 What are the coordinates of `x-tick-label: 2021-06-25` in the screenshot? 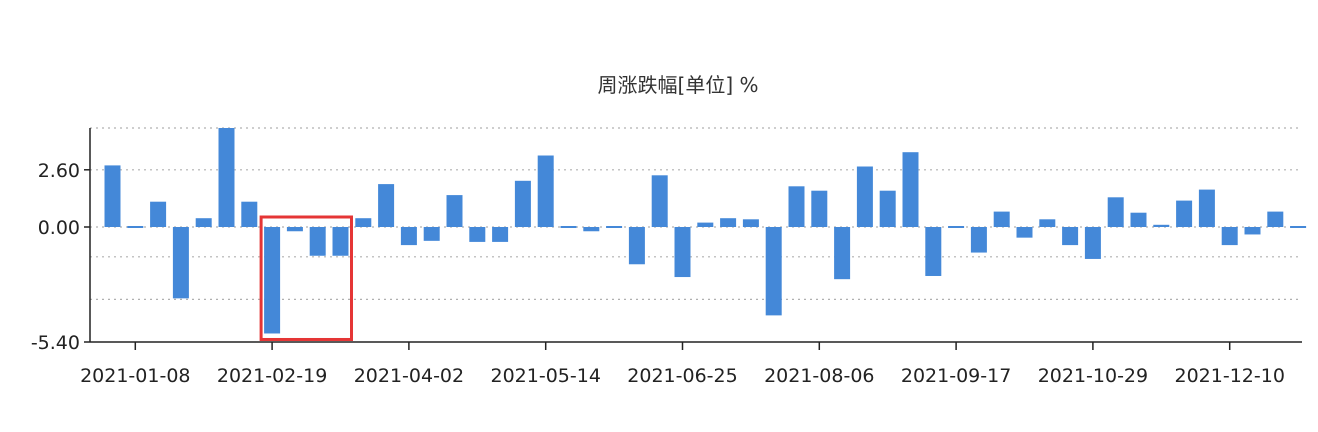 It's located at (682, 376).